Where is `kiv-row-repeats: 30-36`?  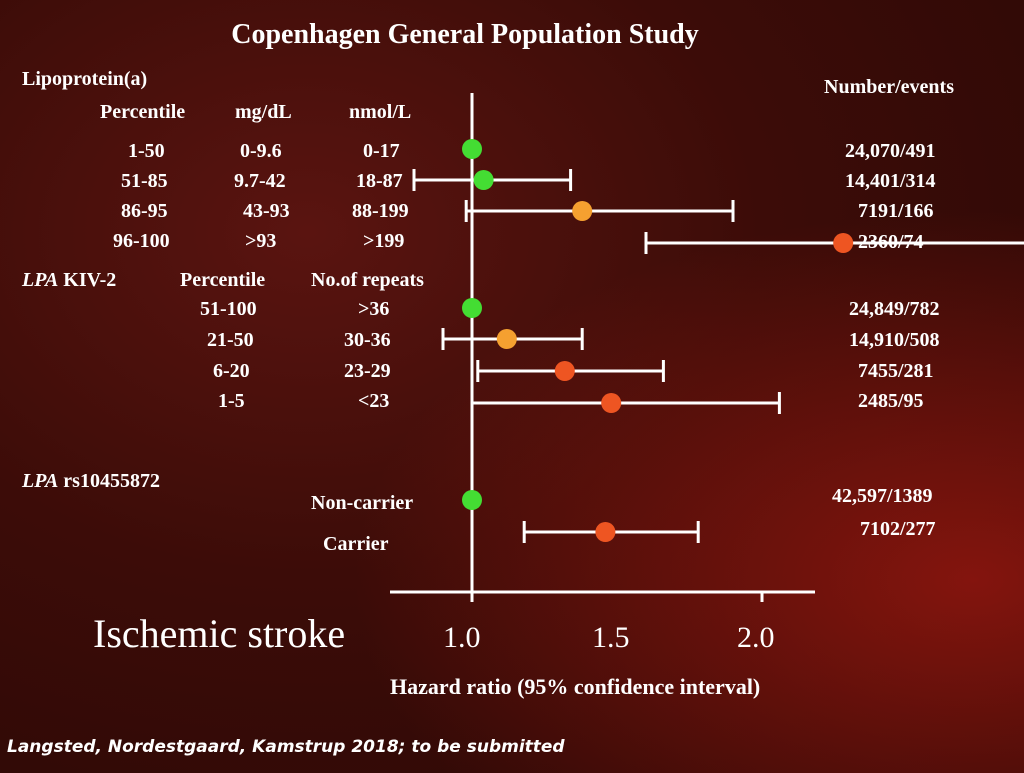
kiv-row-repeats: 30-36 is located at coordinates (367, 340).